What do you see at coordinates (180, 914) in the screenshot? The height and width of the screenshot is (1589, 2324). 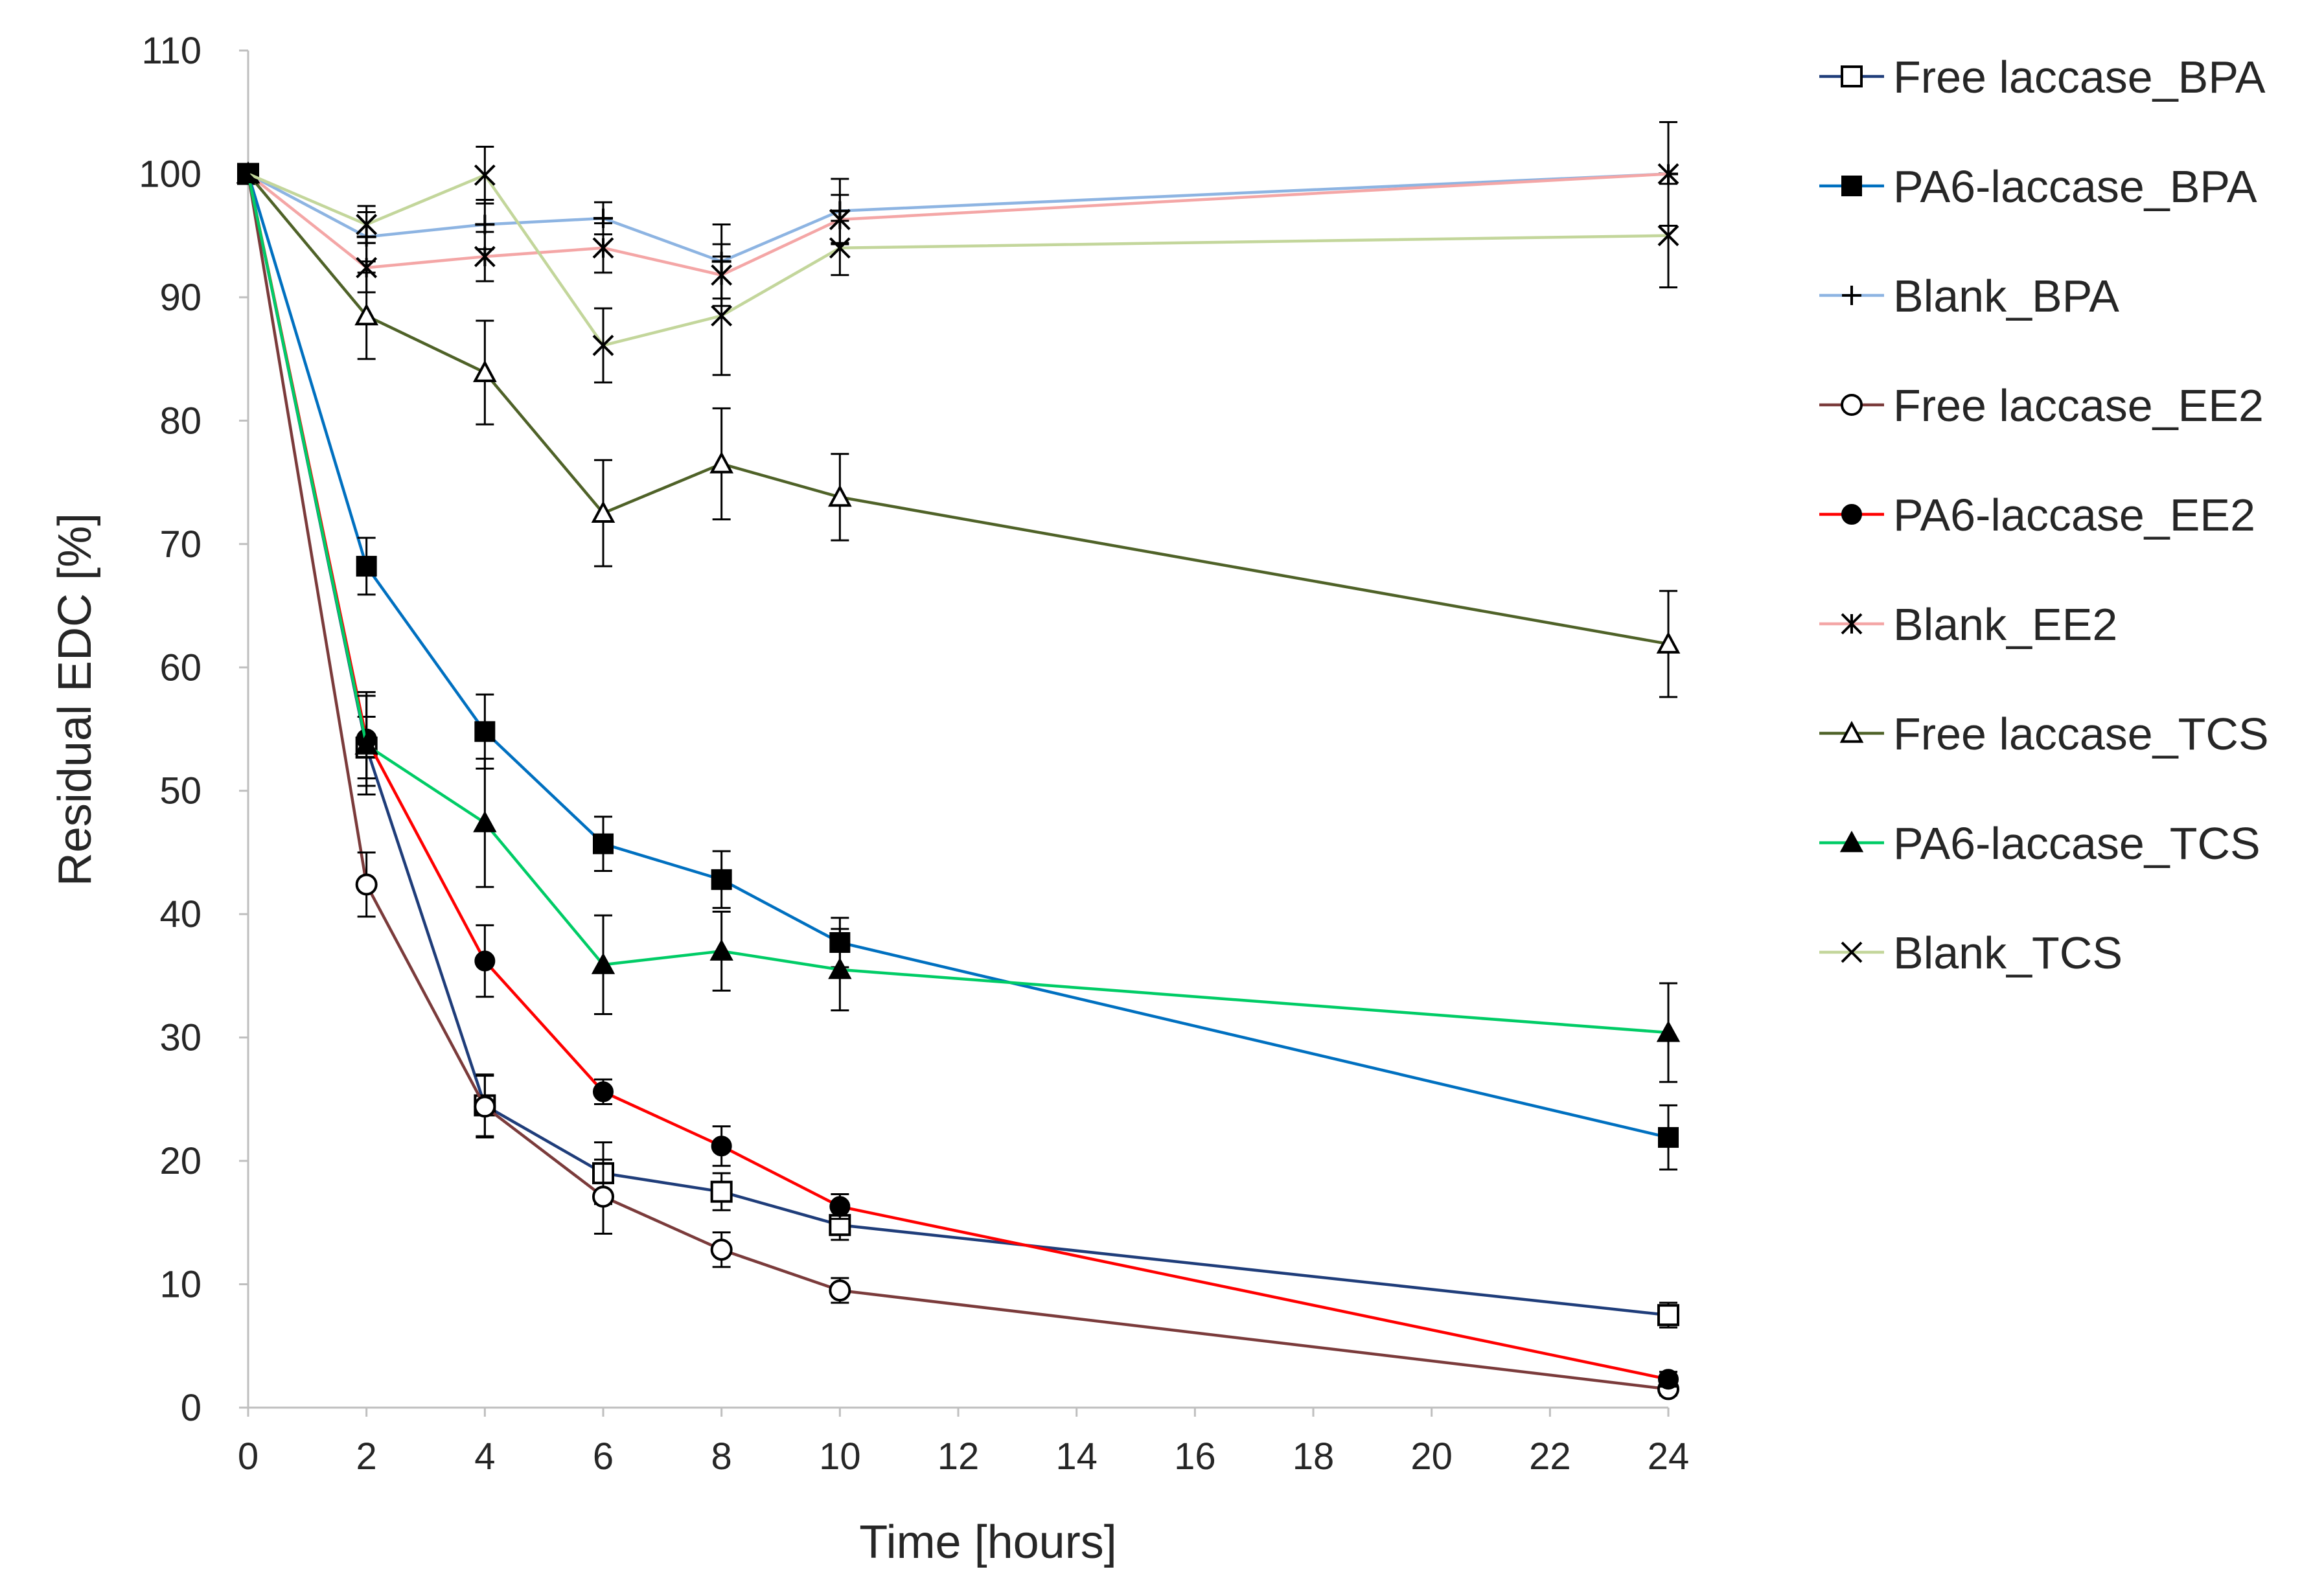 I see `y-tick-label: 40` at bounding box center [180, 914].